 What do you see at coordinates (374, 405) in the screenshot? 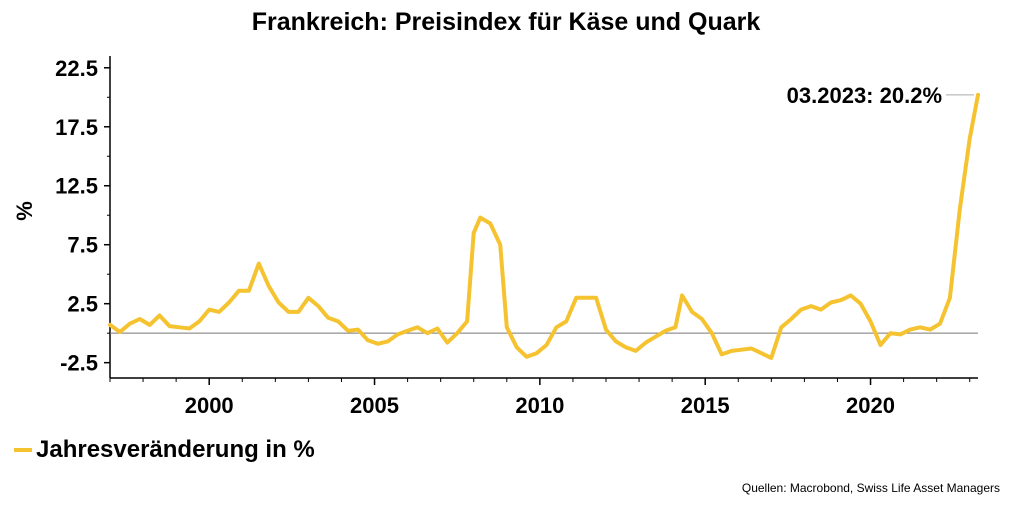
I see `x-tick-label: 2005` at bounding box center [374, 405].